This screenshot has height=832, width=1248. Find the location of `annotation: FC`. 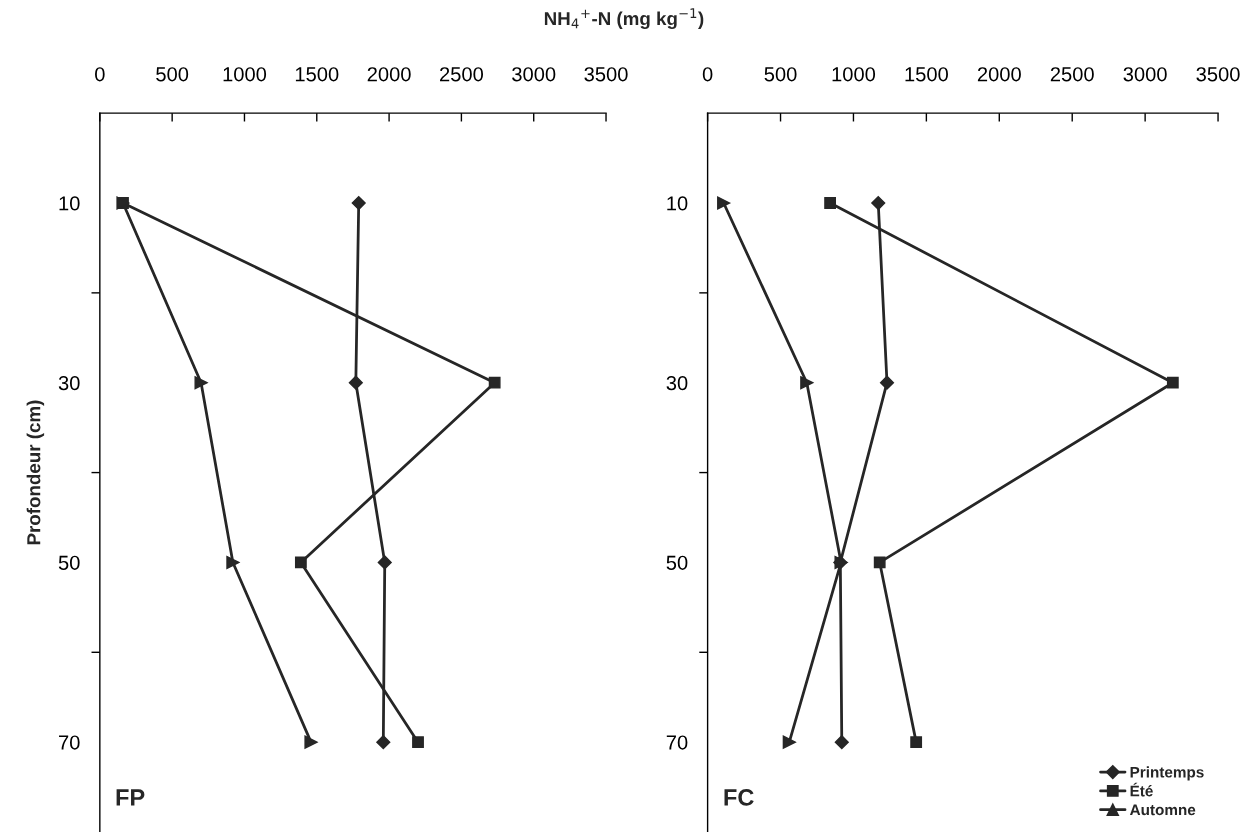

annotation: FC is located at coordinates (739, 797).